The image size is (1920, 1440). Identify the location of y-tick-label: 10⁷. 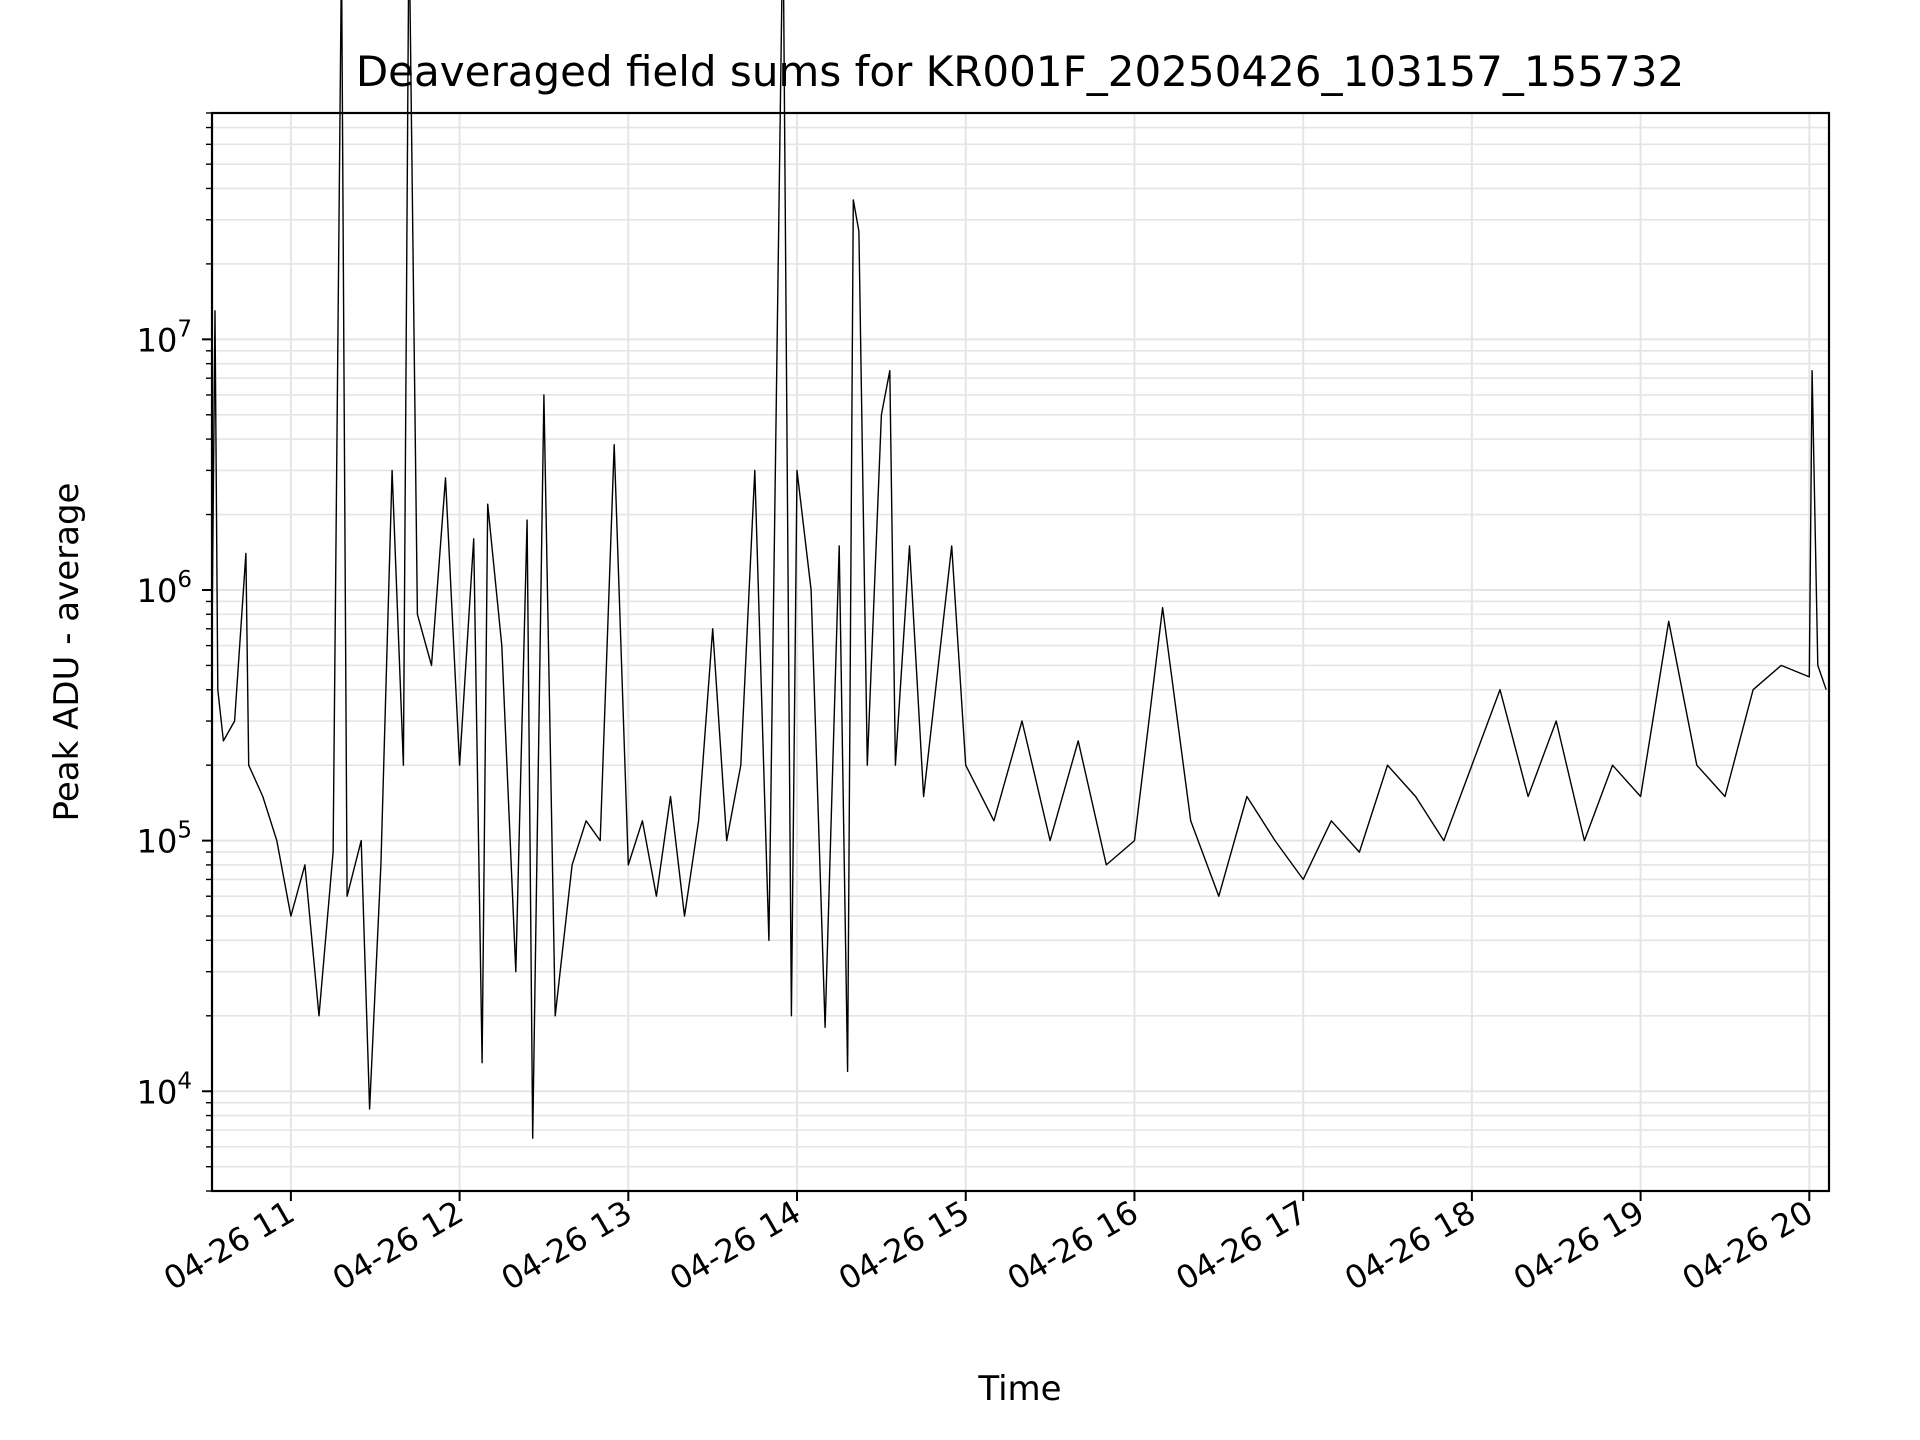
(164, 337).